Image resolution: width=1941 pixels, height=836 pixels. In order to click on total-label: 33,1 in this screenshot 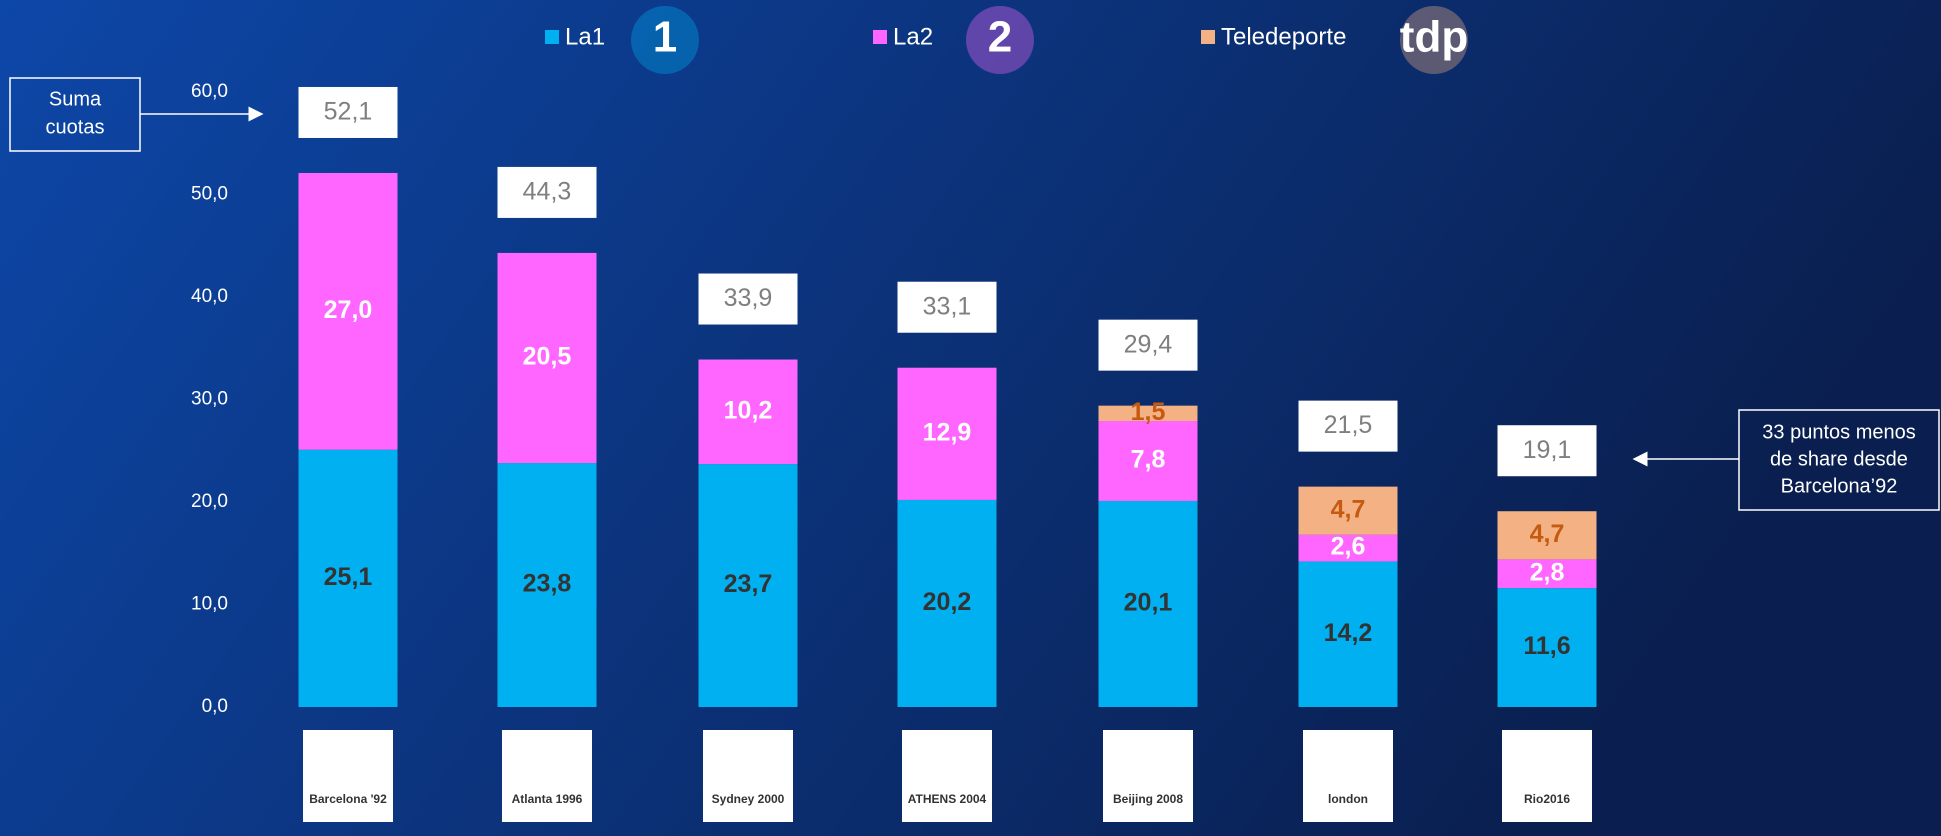, I will do `click(947, 306)`.